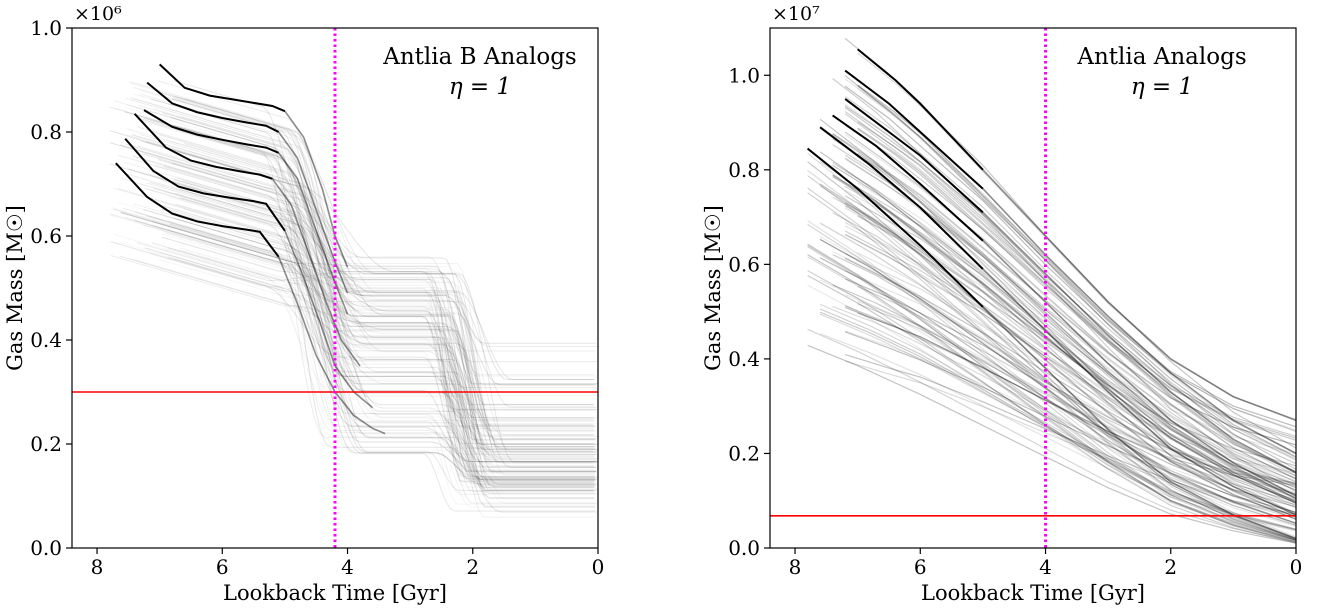  I want to click on x-tick-label: 6, so click(222, 567).